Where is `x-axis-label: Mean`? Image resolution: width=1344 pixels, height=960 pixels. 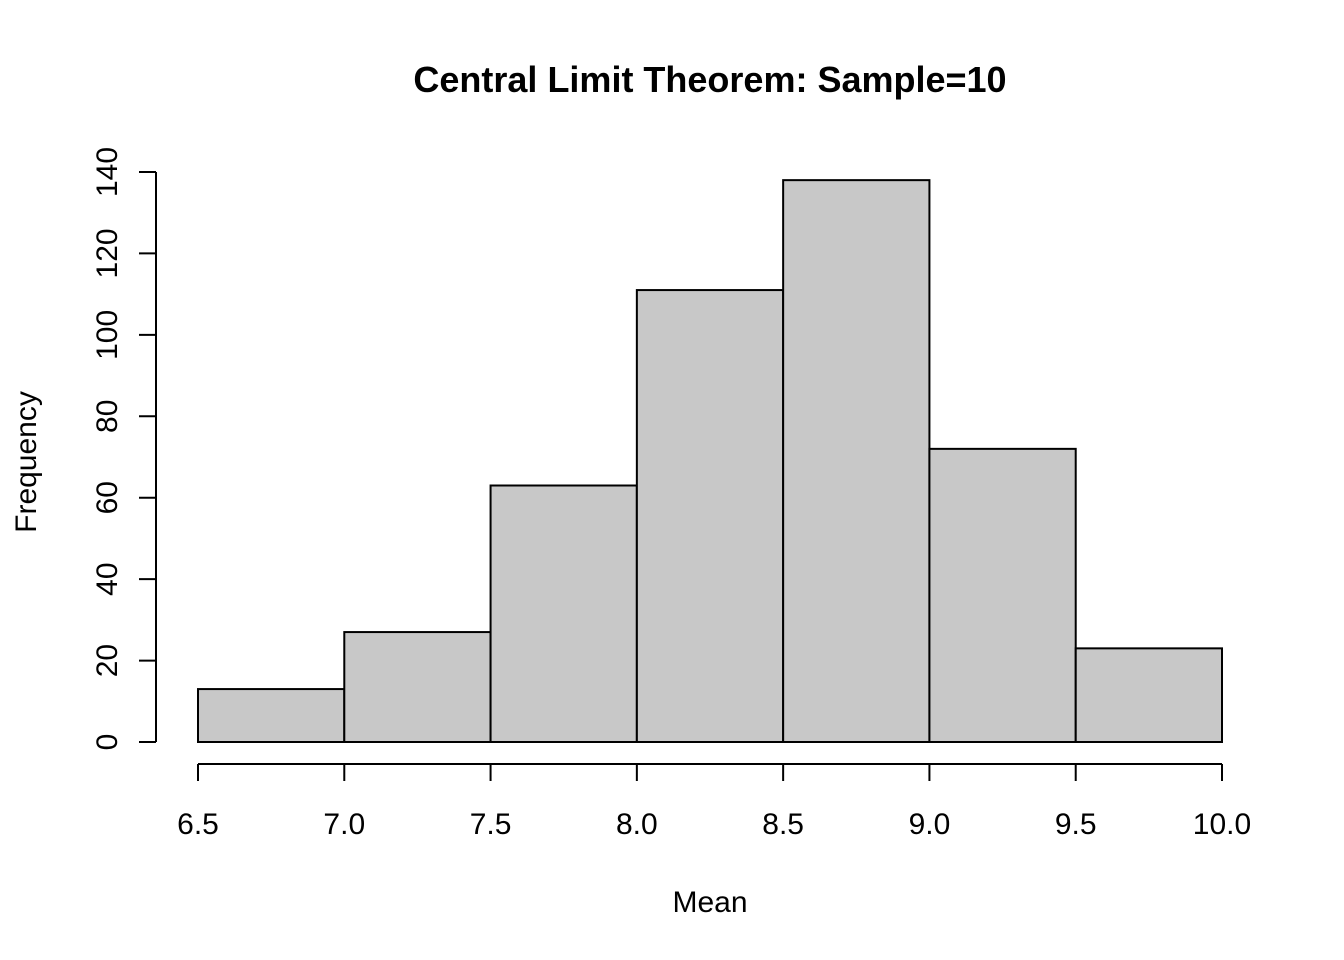
x-axis-label: Mean is located at coordinates (709, 902).